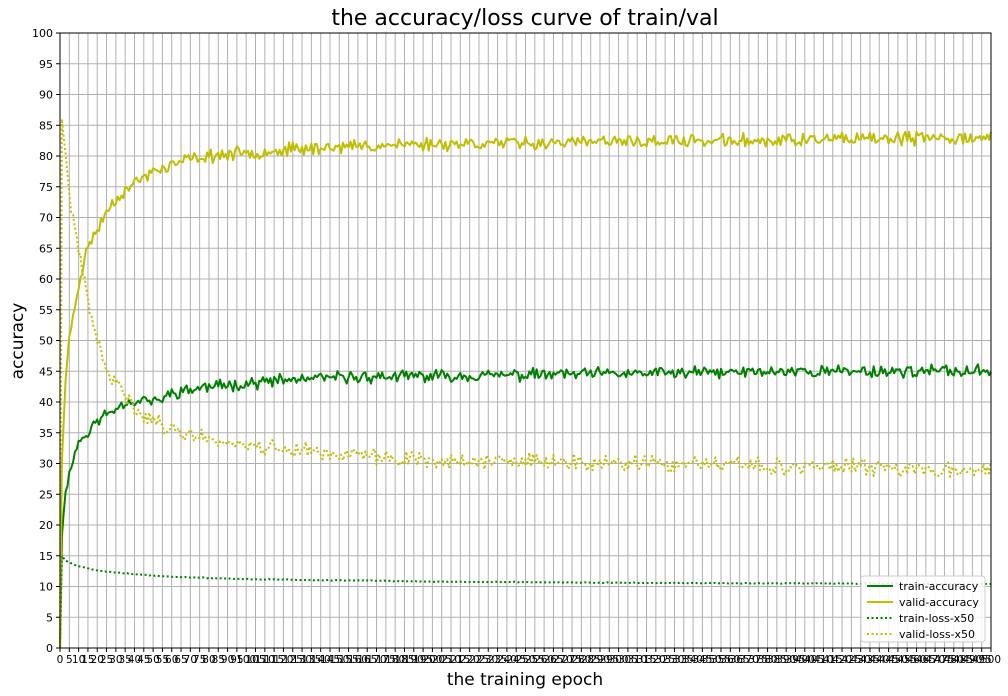 The width and height of the screenshot is (1008, 696). Describe the element at coordinates (339, 660) in the screenshot. I see `x-tick-label: 150` at that location.